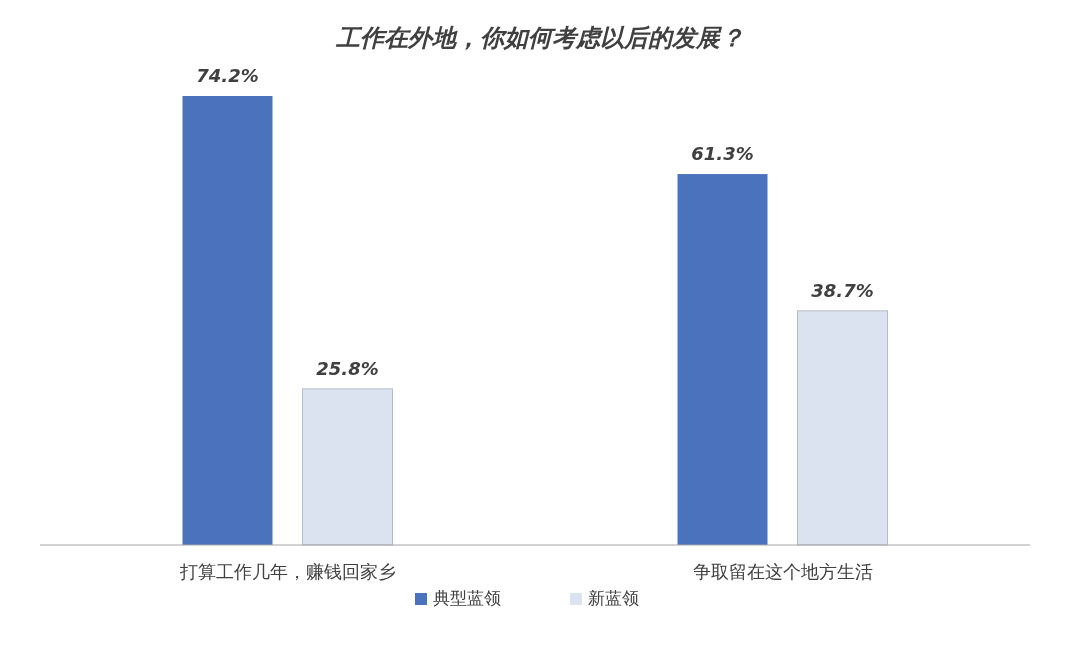  What do you see at coordinates (842, 290) in the screenshot?
I see `data-label: 38.7%` at bounding box center [842, 290].